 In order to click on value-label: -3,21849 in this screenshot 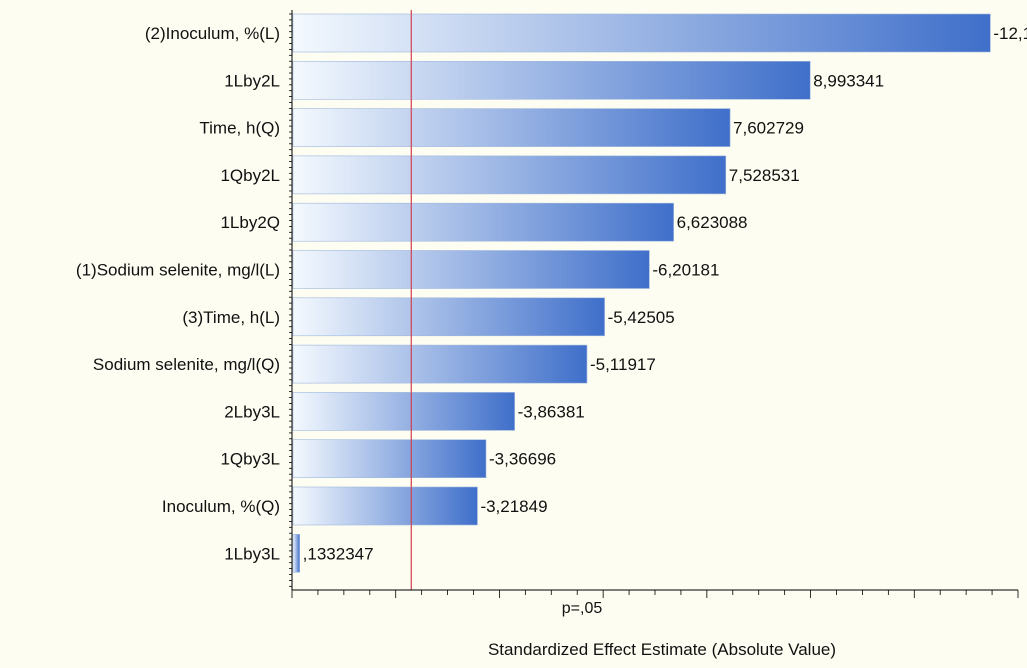, I will do `click(513, 506)`.